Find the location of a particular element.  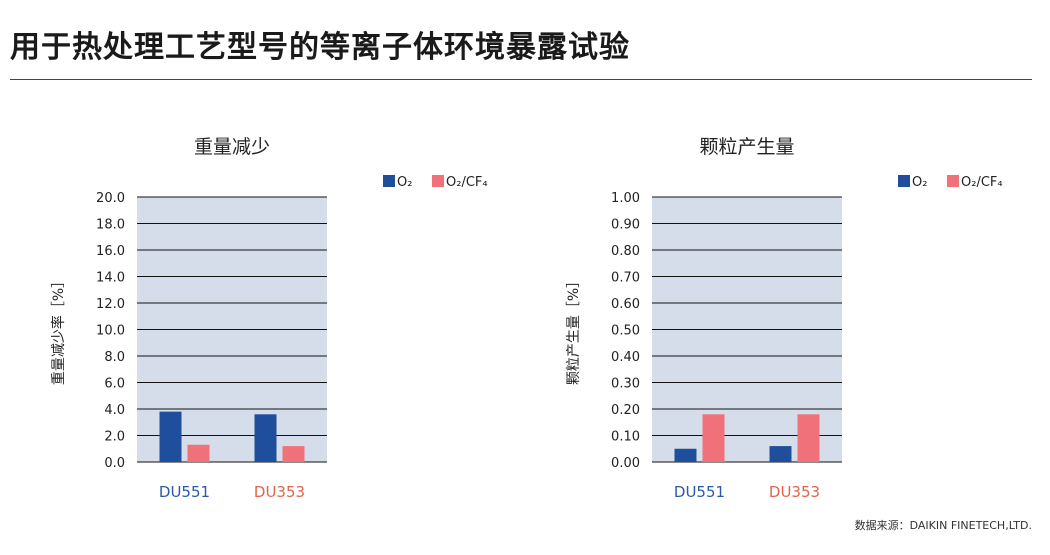

y-tick-label: 0.20 is located at coordinates (625, 410).